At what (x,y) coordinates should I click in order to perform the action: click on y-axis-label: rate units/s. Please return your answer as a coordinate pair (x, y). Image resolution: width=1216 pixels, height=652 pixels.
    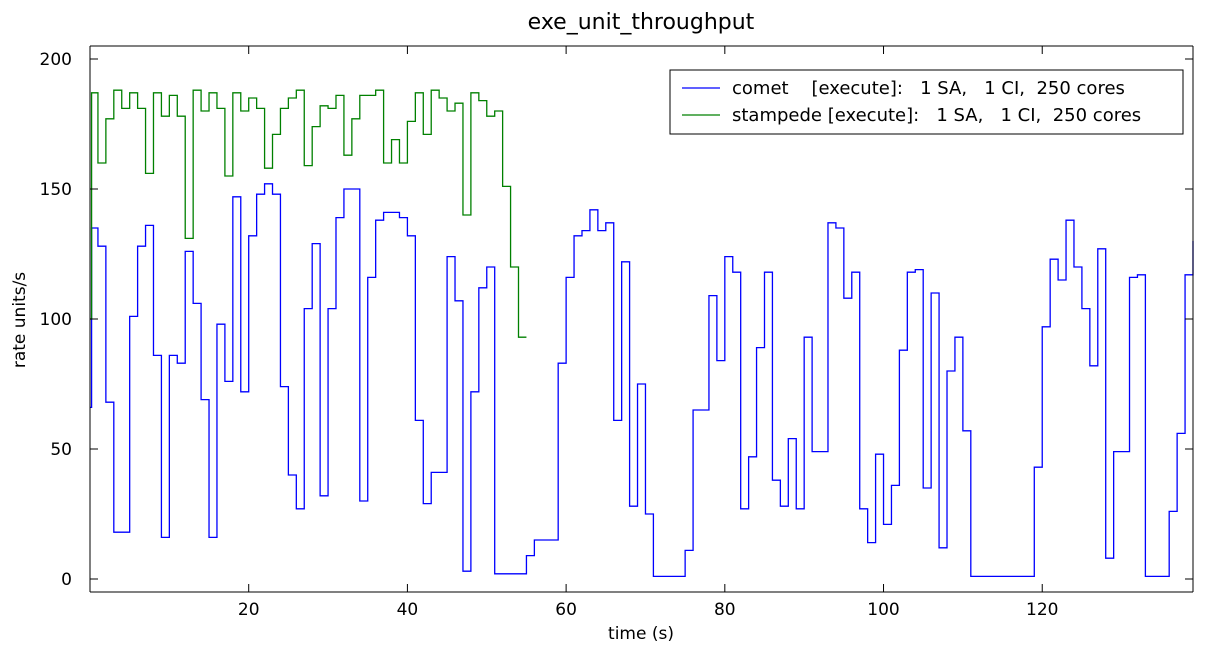
    Looking at the image, I should click on (20, 320).